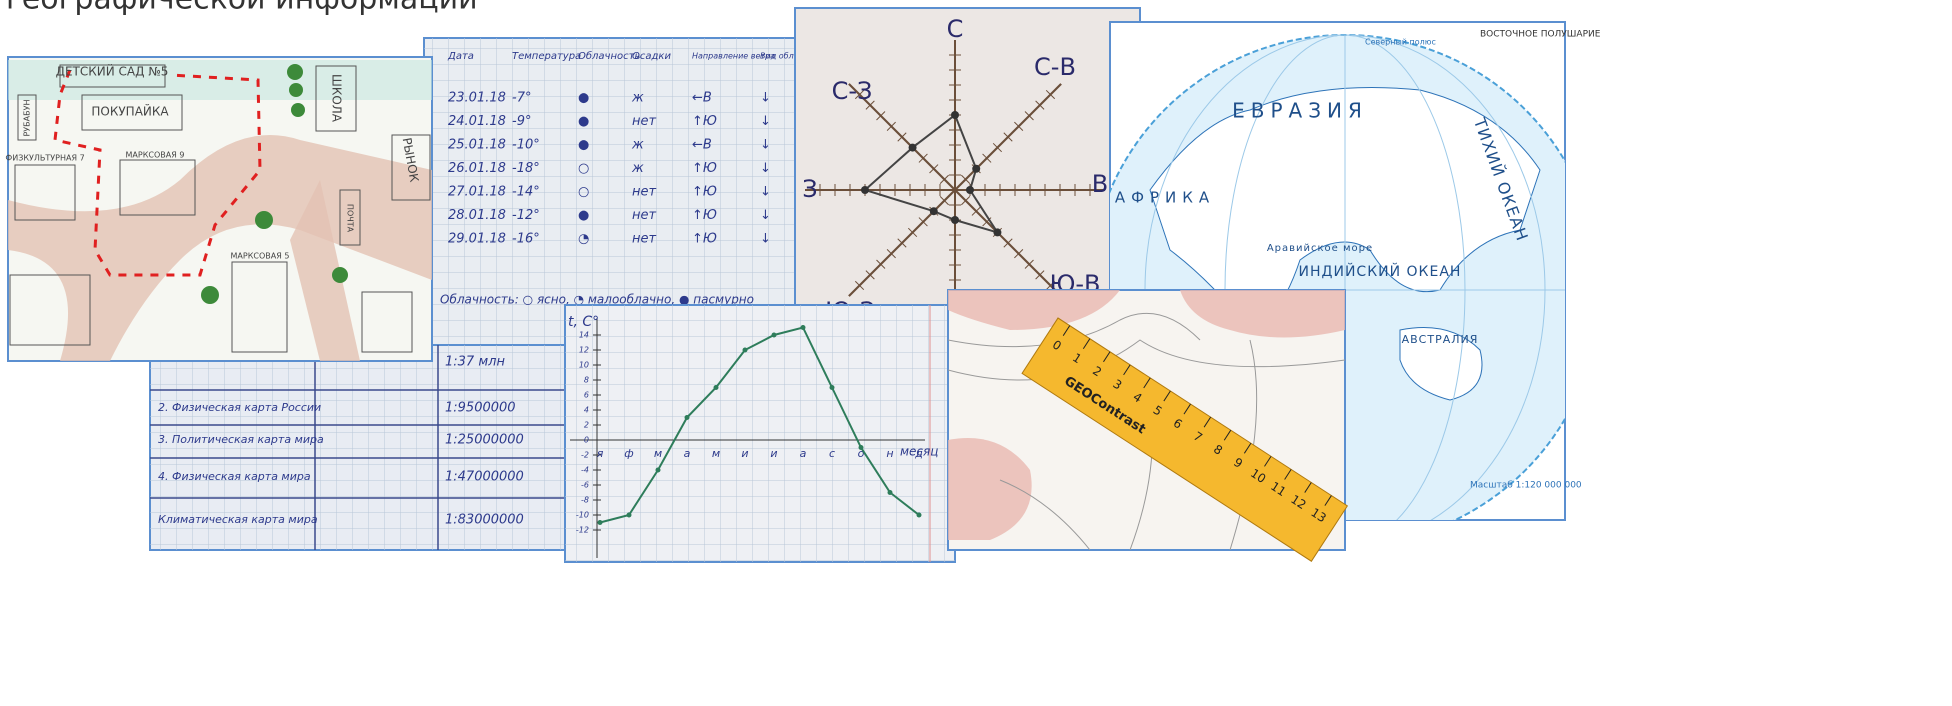 This screenshot has height=706, width=1952. What do you see at coordinates (477, 121) in the screenshot?
I see `table-cell: 24.01.18` at bounding box center [477, 121].